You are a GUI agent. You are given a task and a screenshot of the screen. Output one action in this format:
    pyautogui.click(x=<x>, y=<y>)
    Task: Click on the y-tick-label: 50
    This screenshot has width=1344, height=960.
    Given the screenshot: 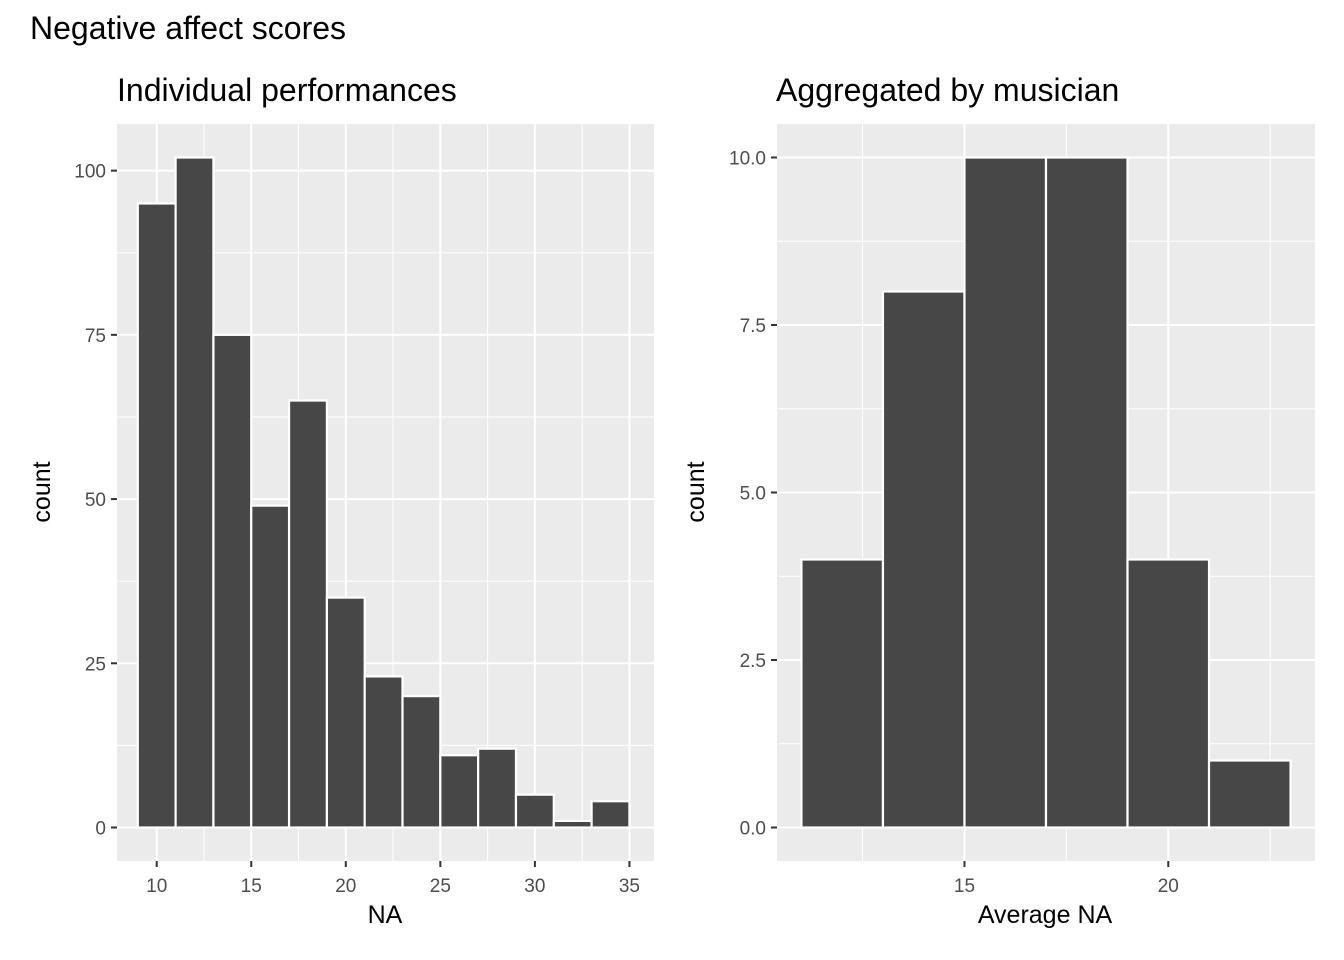 What is the action you would take?
    pyautogui.click(x=95, y=500)
    